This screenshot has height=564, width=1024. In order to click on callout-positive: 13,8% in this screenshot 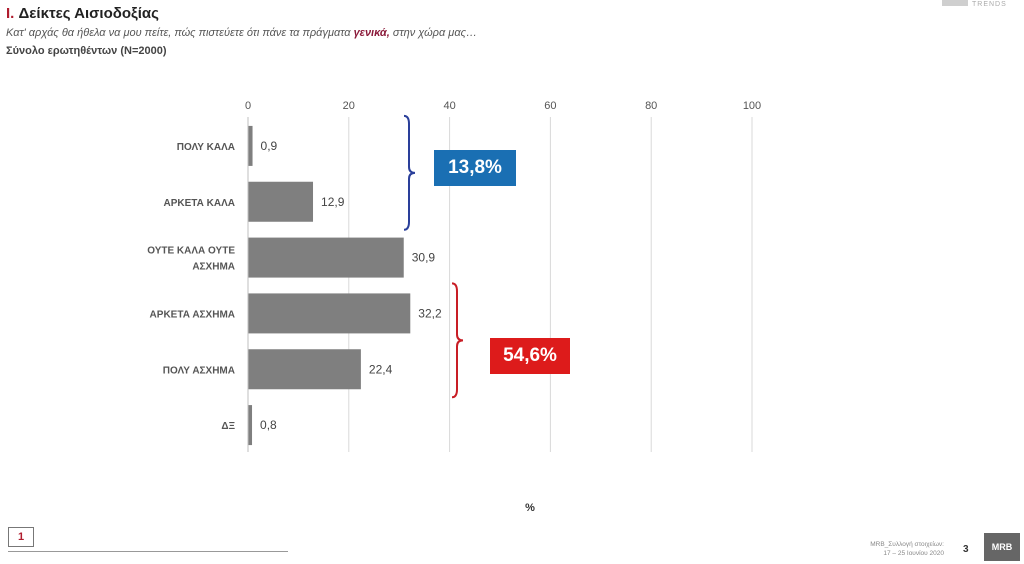, I will do `click(475, 168)`.